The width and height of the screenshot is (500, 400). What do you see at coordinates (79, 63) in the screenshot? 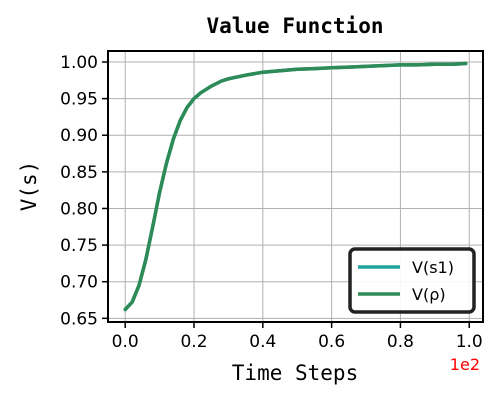
I see `y-tick-label: 1.00` at bounding box center [79, 63].